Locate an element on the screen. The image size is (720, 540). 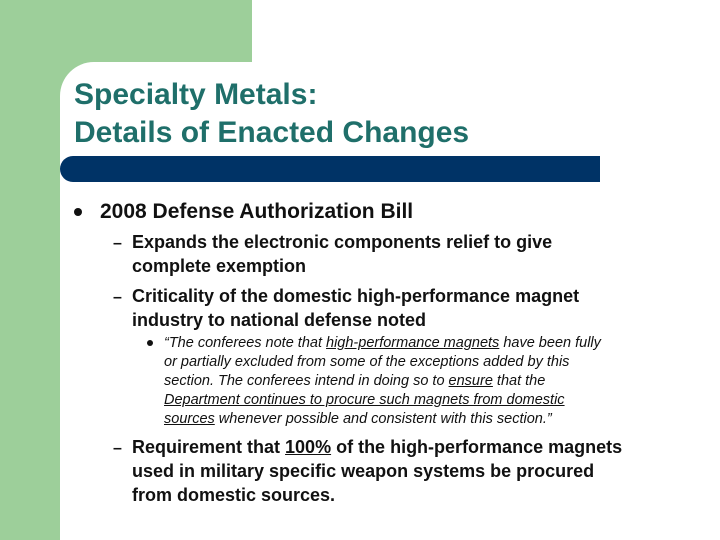
title-divider-bar is located at coordinates (330, 169).